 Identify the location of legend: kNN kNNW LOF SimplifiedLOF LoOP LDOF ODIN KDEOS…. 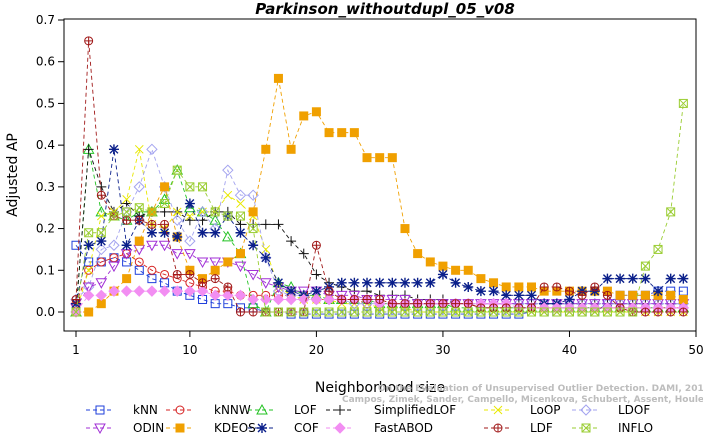
(369, 418).